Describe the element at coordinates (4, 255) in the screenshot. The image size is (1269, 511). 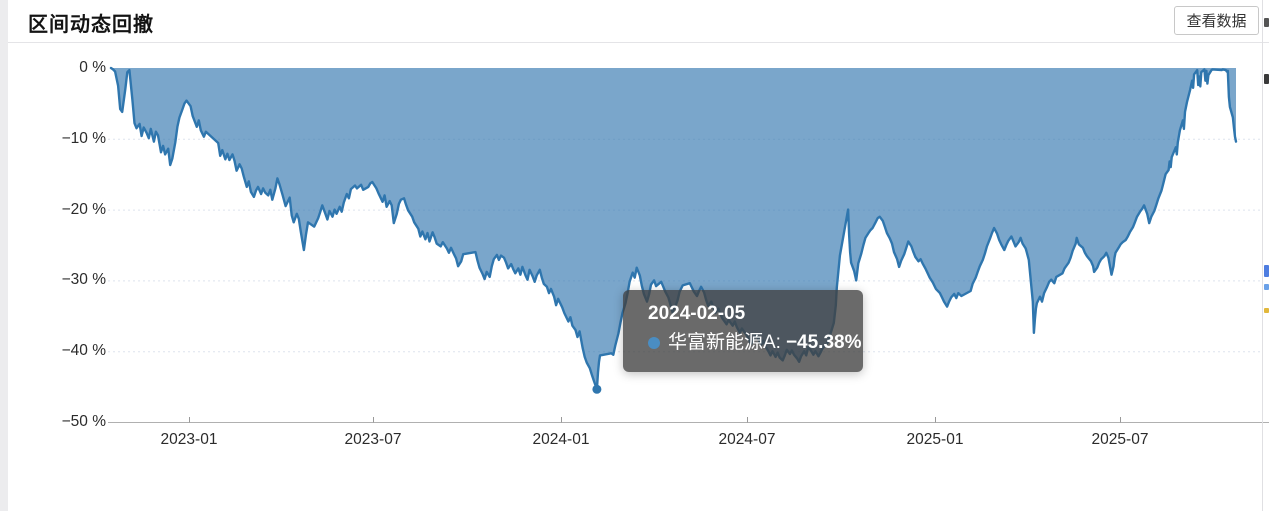
I see `page-left-gutter` at that location.